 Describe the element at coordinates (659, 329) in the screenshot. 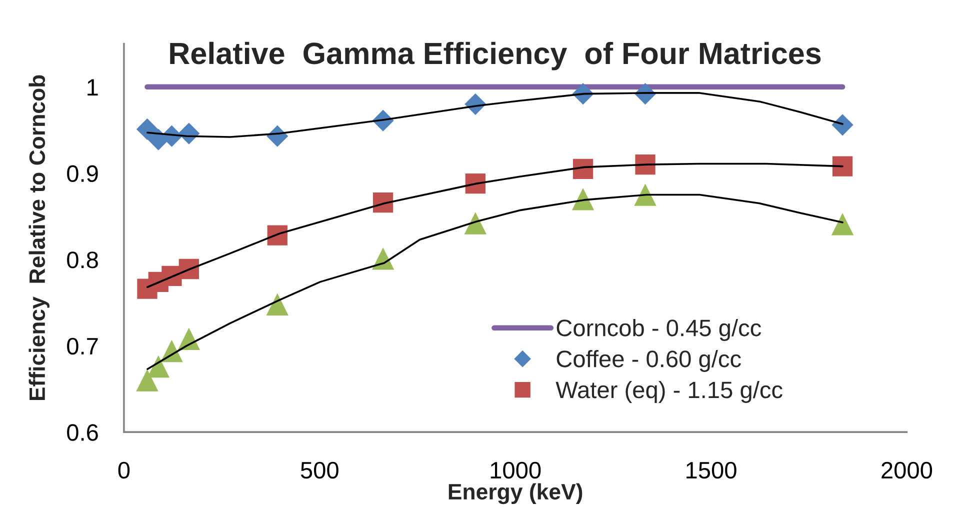

I see `legend-label: Corncob - 0.45 g/cc` at that location.